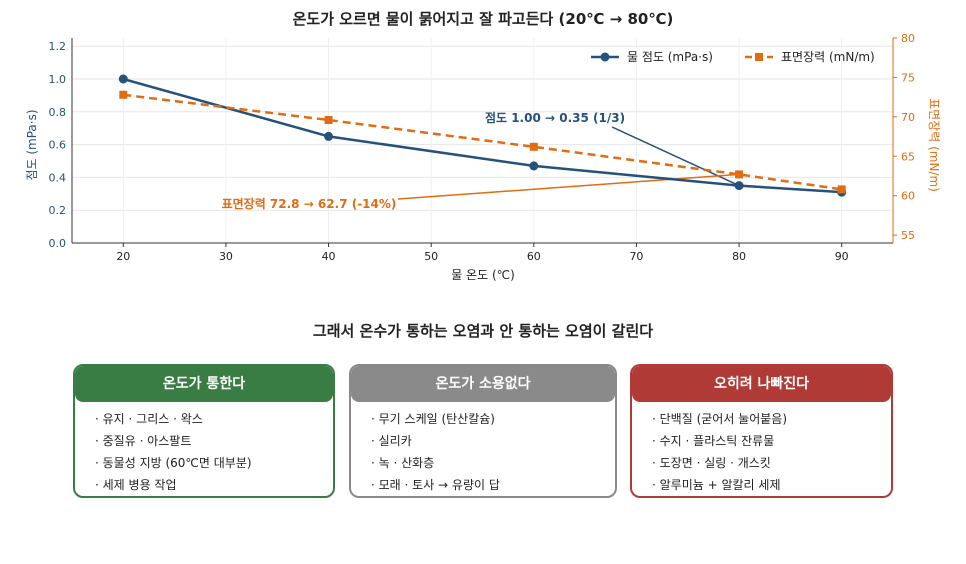  I want to click on legend-marker-surface-tension, so click(759, 57).